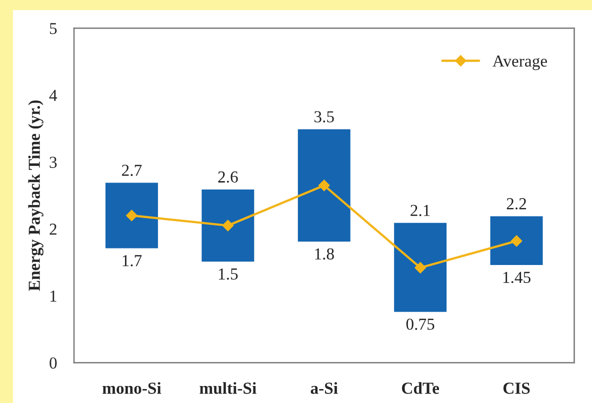  I want to click on annotation: 0.75, so click(420, 324).